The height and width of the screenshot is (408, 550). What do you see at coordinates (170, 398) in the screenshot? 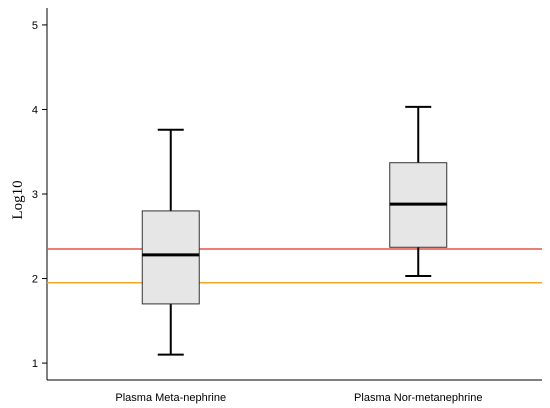
I see `x-category-label-1: Plasma Meta-nephrine` at bounding box center [170, 398].